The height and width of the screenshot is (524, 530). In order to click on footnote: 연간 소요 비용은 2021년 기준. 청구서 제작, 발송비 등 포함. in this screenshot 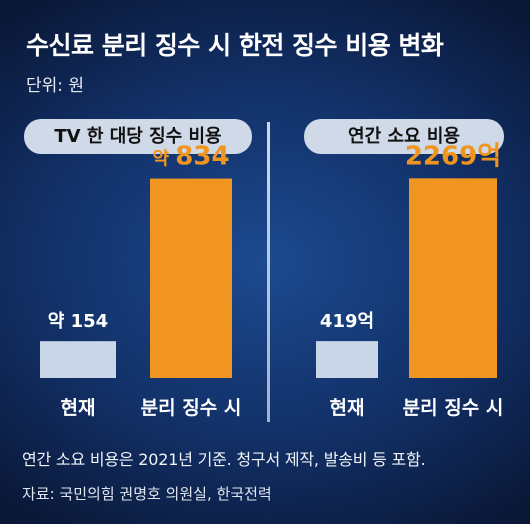, I will do `click(224, 459)`.